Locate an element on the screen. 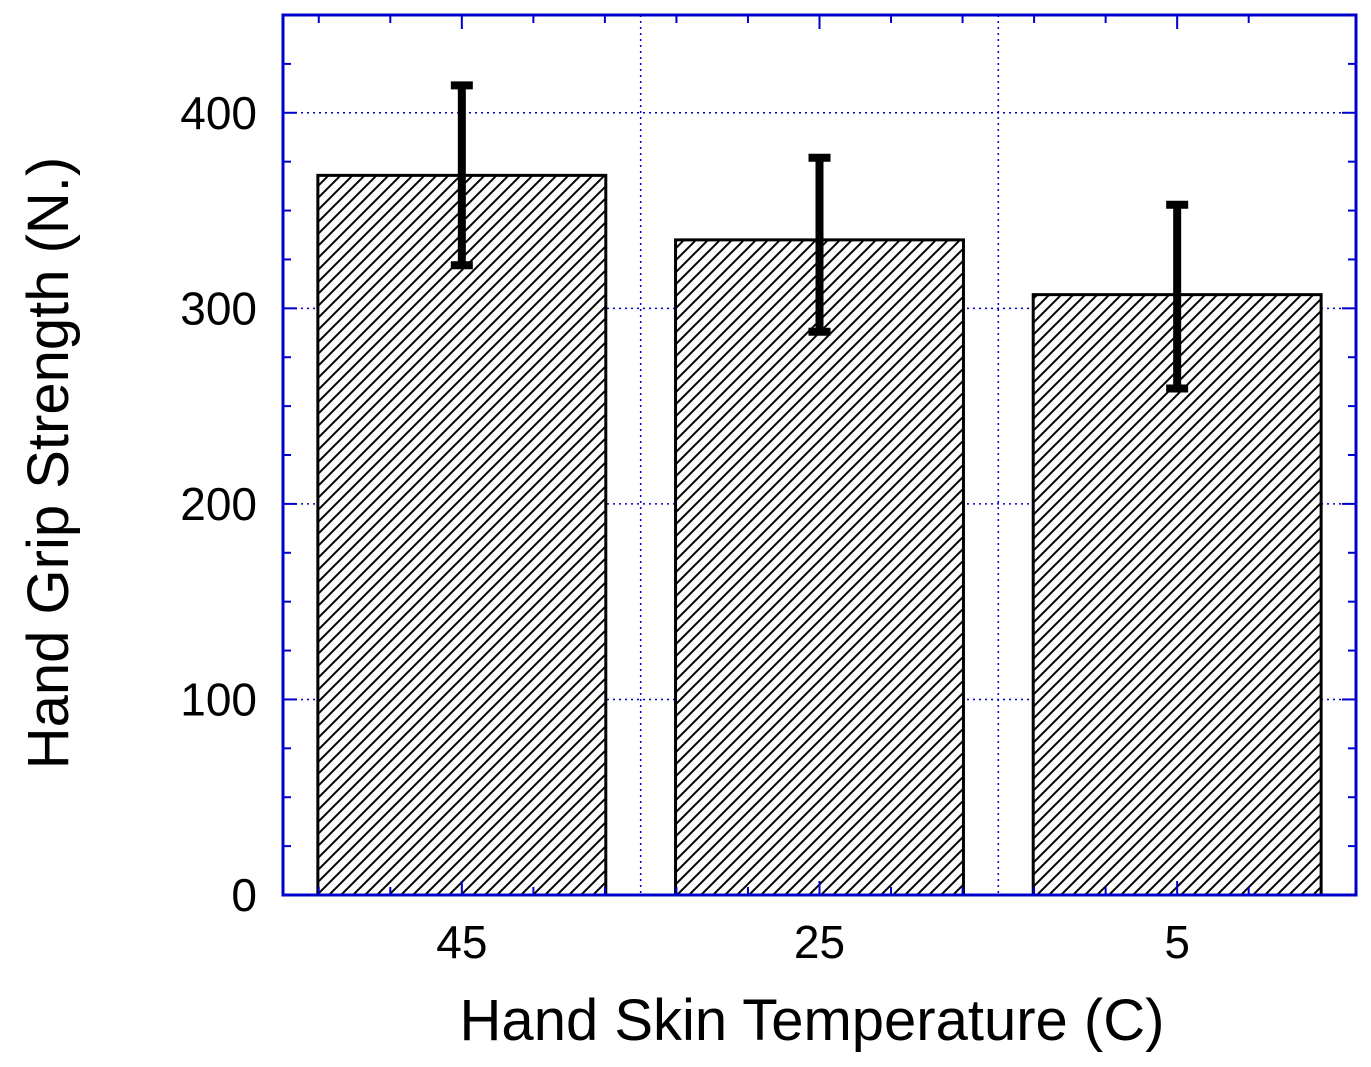 The width and height of the screenshot is (1371, 1067). x-axis-label: Hand Skin Temperature (C) is located at coordinates (812, 1020).